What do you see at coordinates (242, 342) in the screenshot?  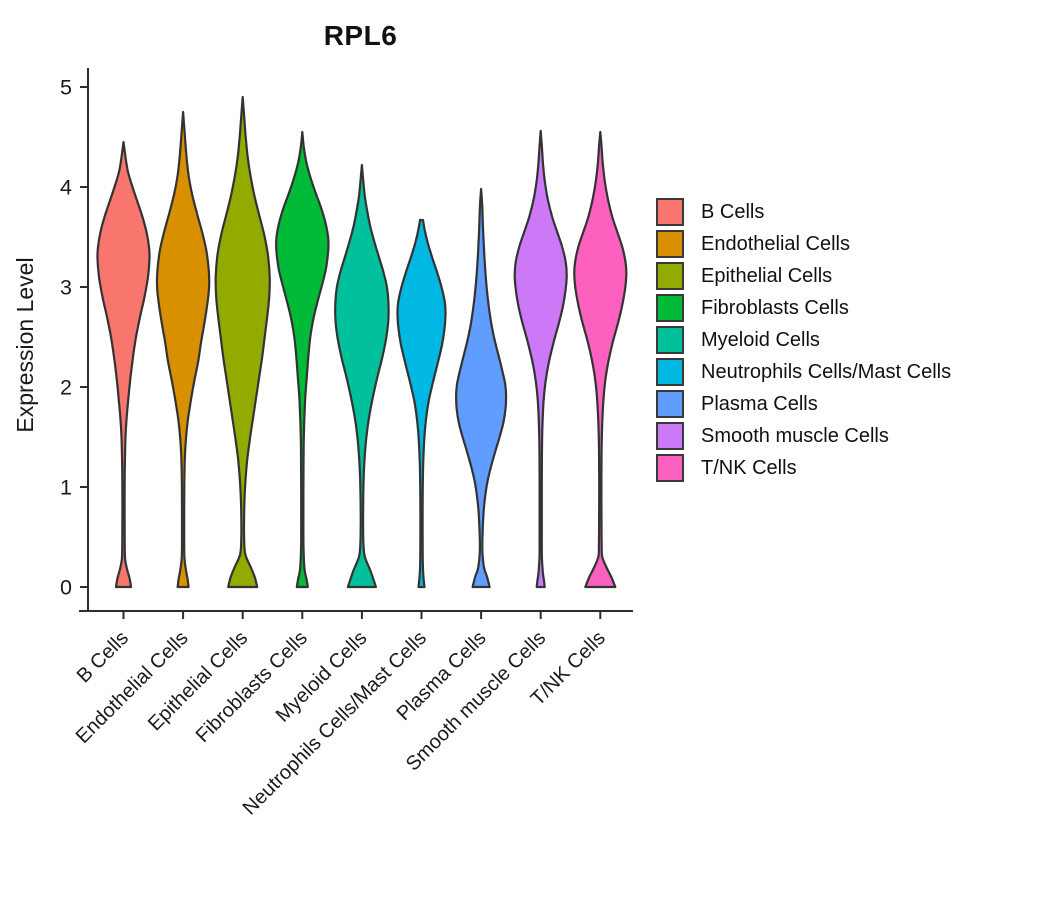 I see `violin-epithelial-cells` at bounding box center [242, 342].